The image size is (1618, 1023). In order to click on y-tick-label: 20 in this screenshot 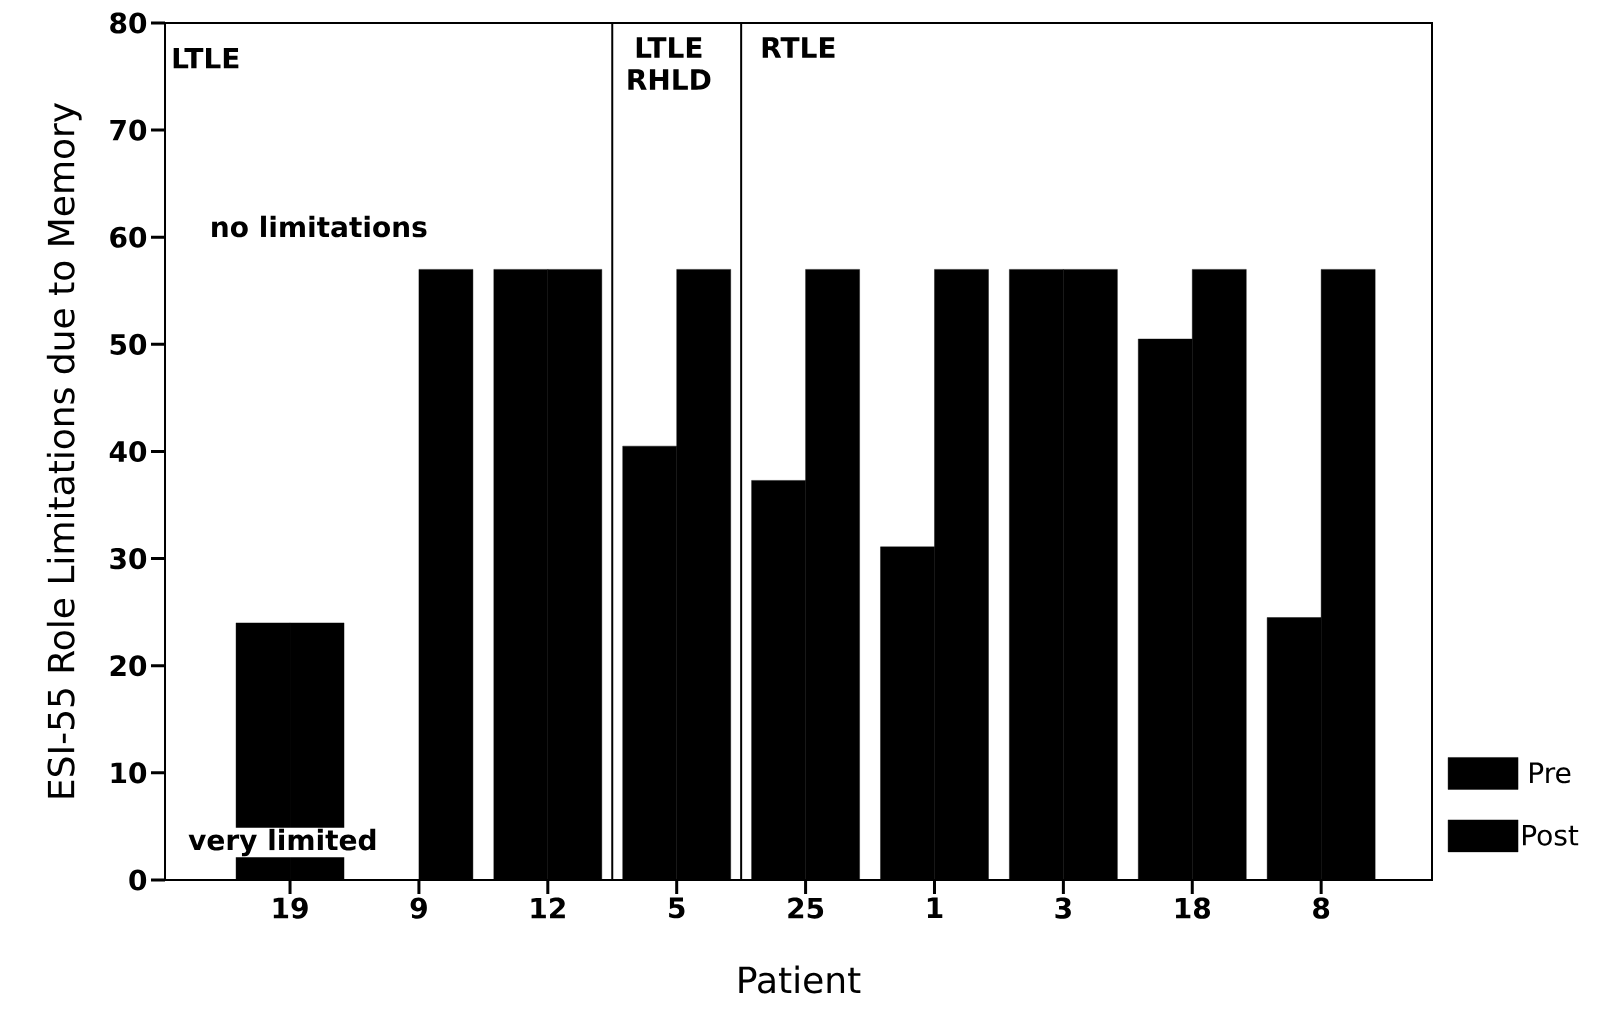, I will do `click(128, 666)`.